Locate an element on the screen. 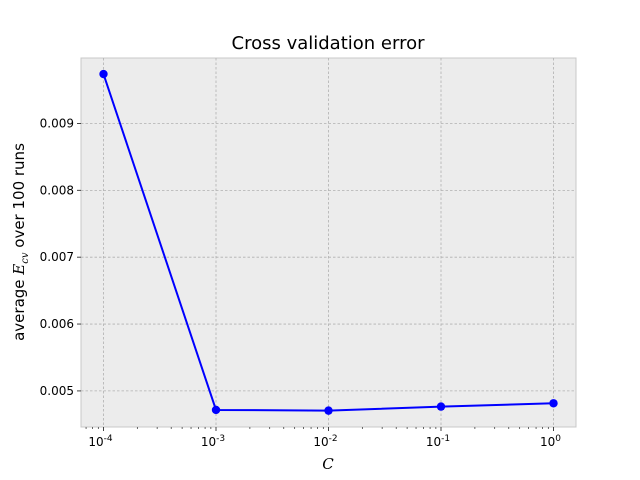 Image resolution: width=640 pixels, height=480 pixels. x-tick-label: 10⁻³ is located at coordinates (213, 441).